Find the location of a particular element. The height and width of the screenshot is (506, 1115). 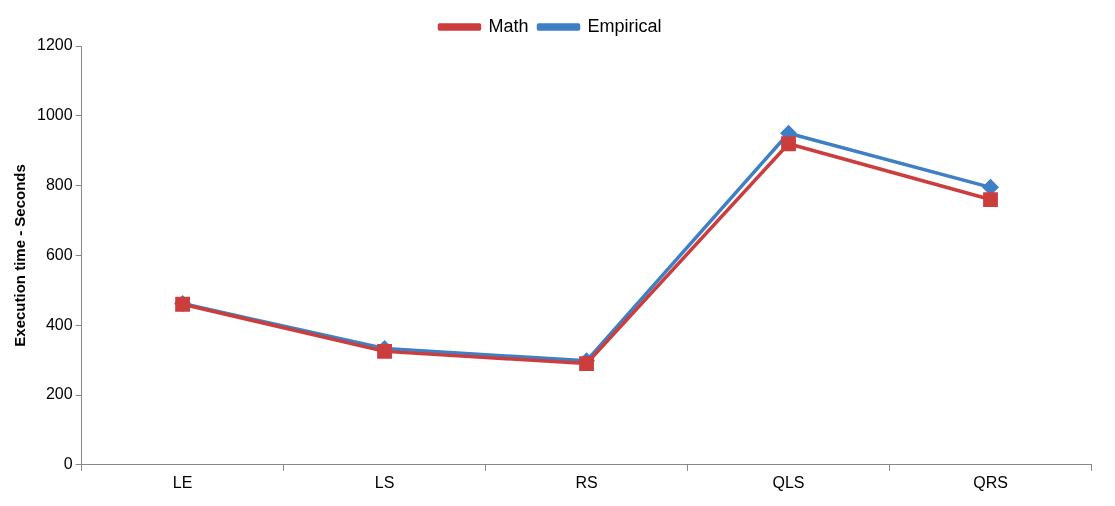

x-tick-label: QRS is located at coordinates (990, 482).